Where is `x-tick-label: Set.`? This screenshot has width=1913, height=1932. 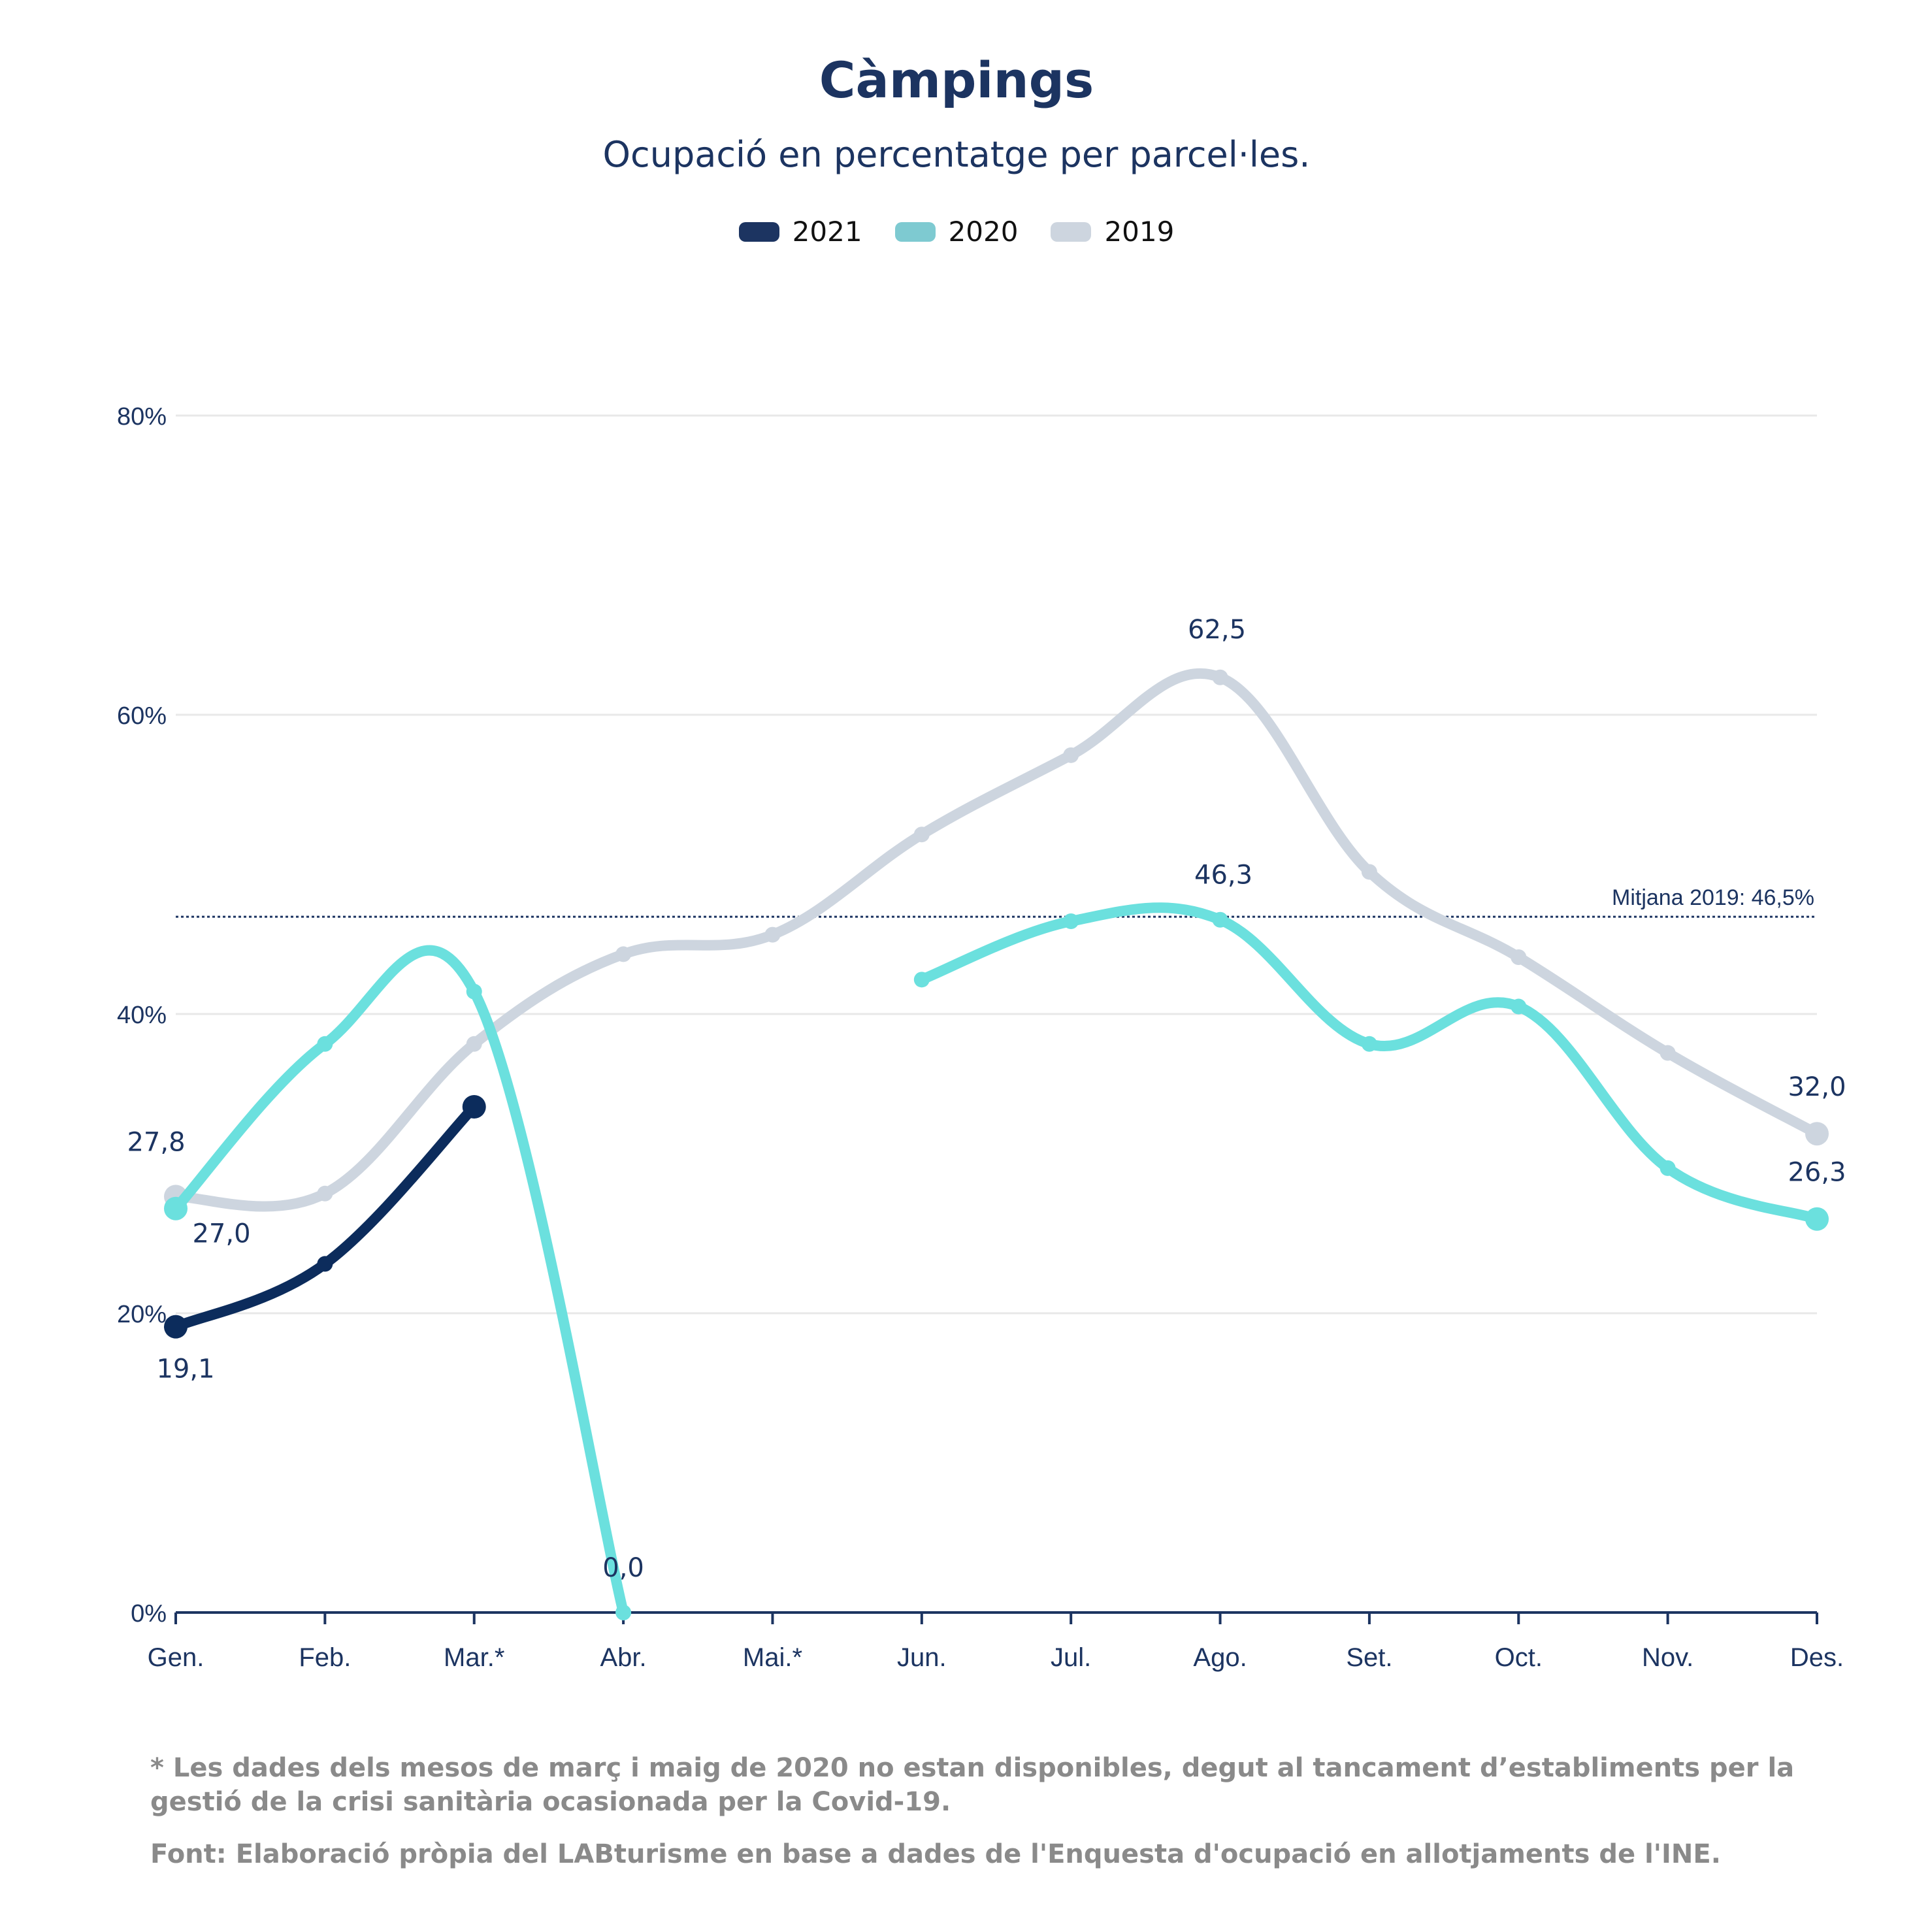 x-tick-label: Set. is located at coordinates (1369, 1657).